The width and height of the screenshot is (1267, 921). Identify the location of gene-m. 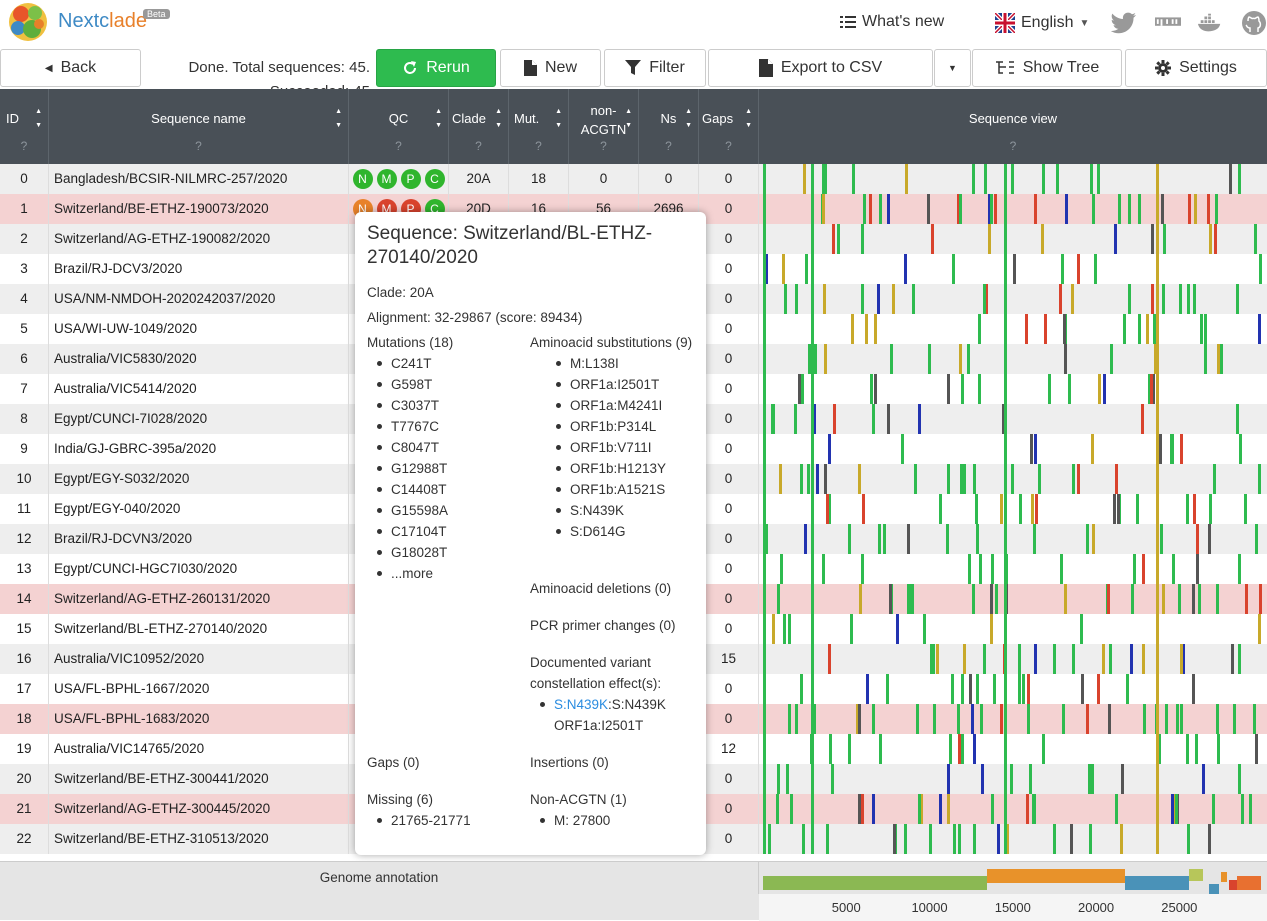
(1214, 889).